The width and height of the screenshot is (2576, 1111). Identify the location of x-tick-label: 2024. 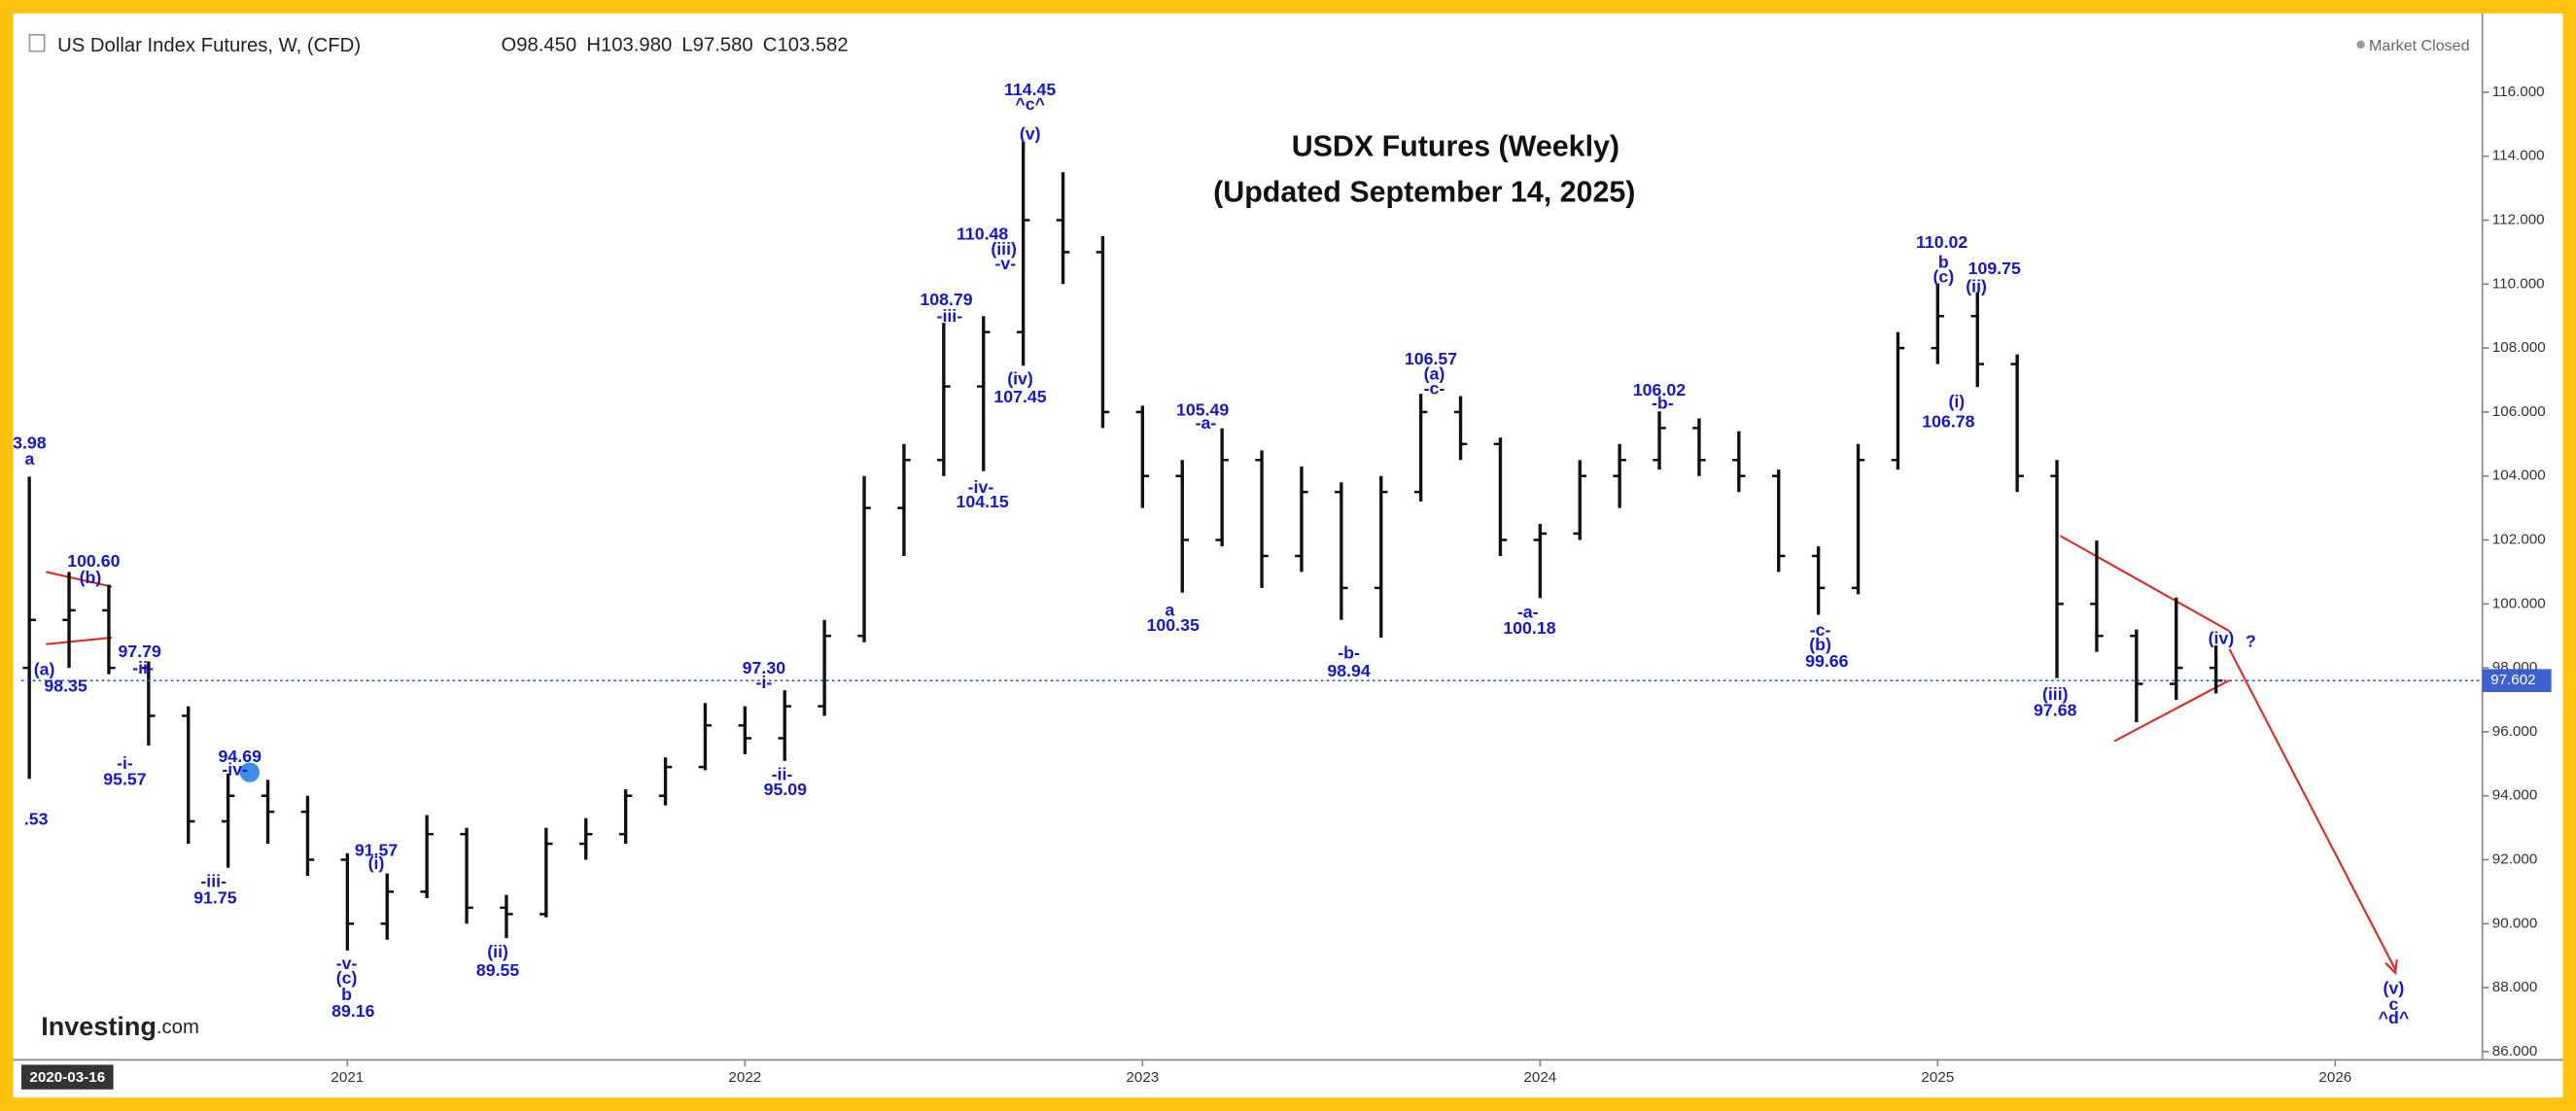
(1539, 1077).